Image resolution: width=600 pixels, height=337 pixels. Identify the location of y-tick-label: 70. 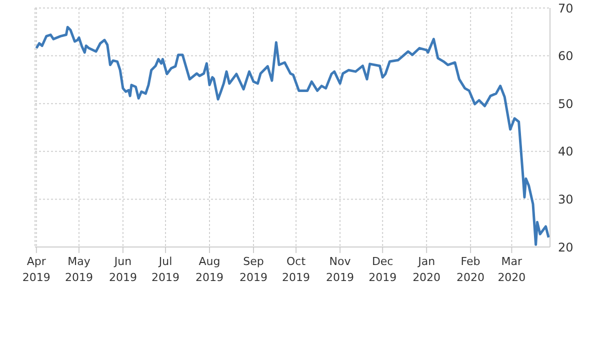
(566, 8).